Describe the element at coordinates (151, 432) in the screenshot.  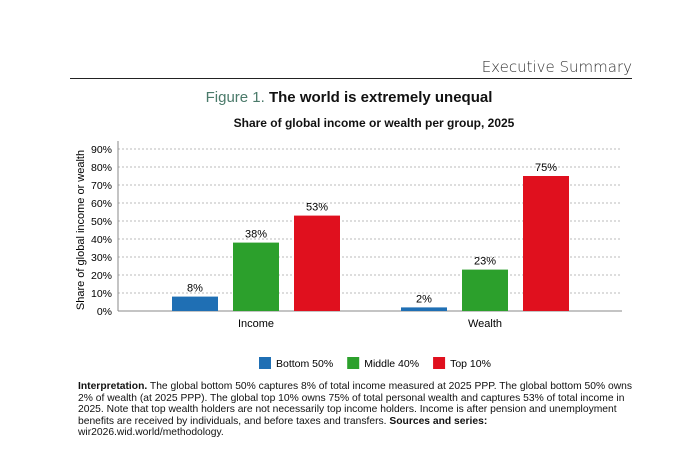
I see `sources-link: wir2026.wid.world/methodology.` at that location.